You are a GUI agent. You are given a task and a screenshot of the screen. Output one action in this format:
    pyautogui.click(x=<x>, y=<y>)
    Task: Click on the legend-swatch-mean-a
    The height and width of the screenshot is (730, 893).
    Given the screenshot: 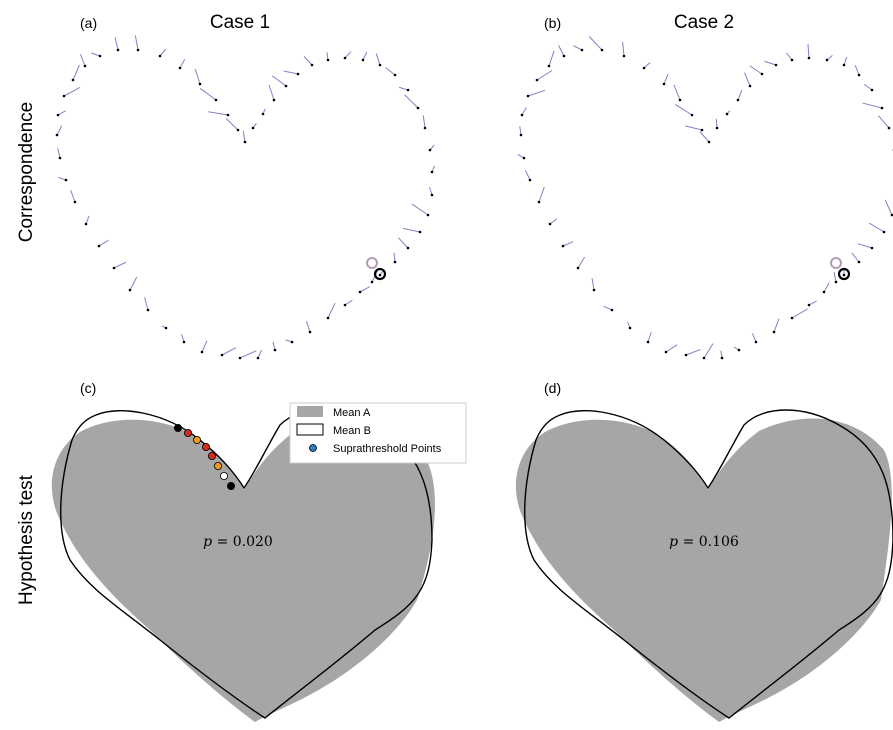 What is the action you would take?
    pyautogui.click(x=310, y=411)
    